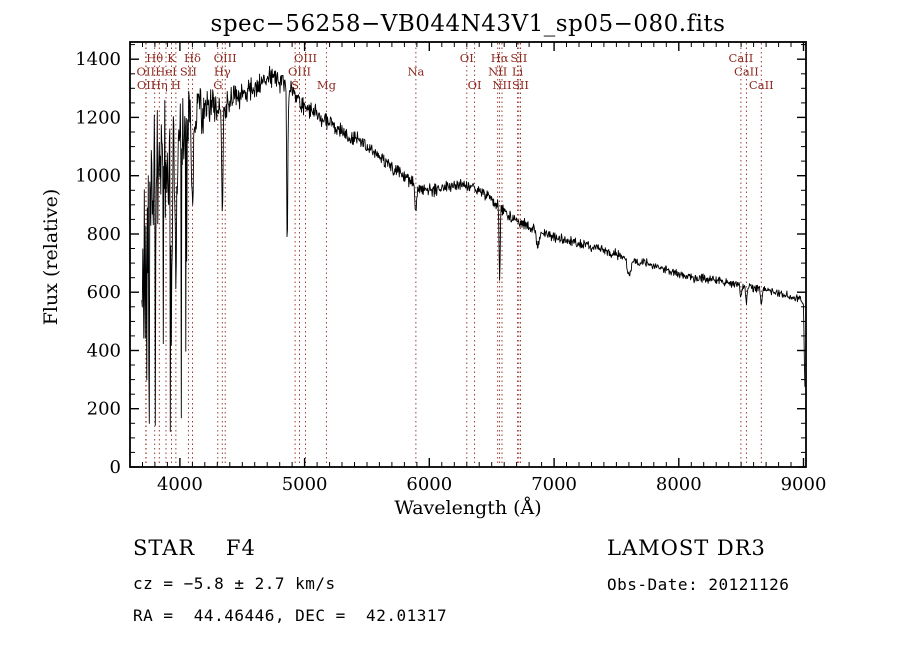 This screenshot has width=900, height=649. I want to click on svg-text: HeI, so click(165, 72).